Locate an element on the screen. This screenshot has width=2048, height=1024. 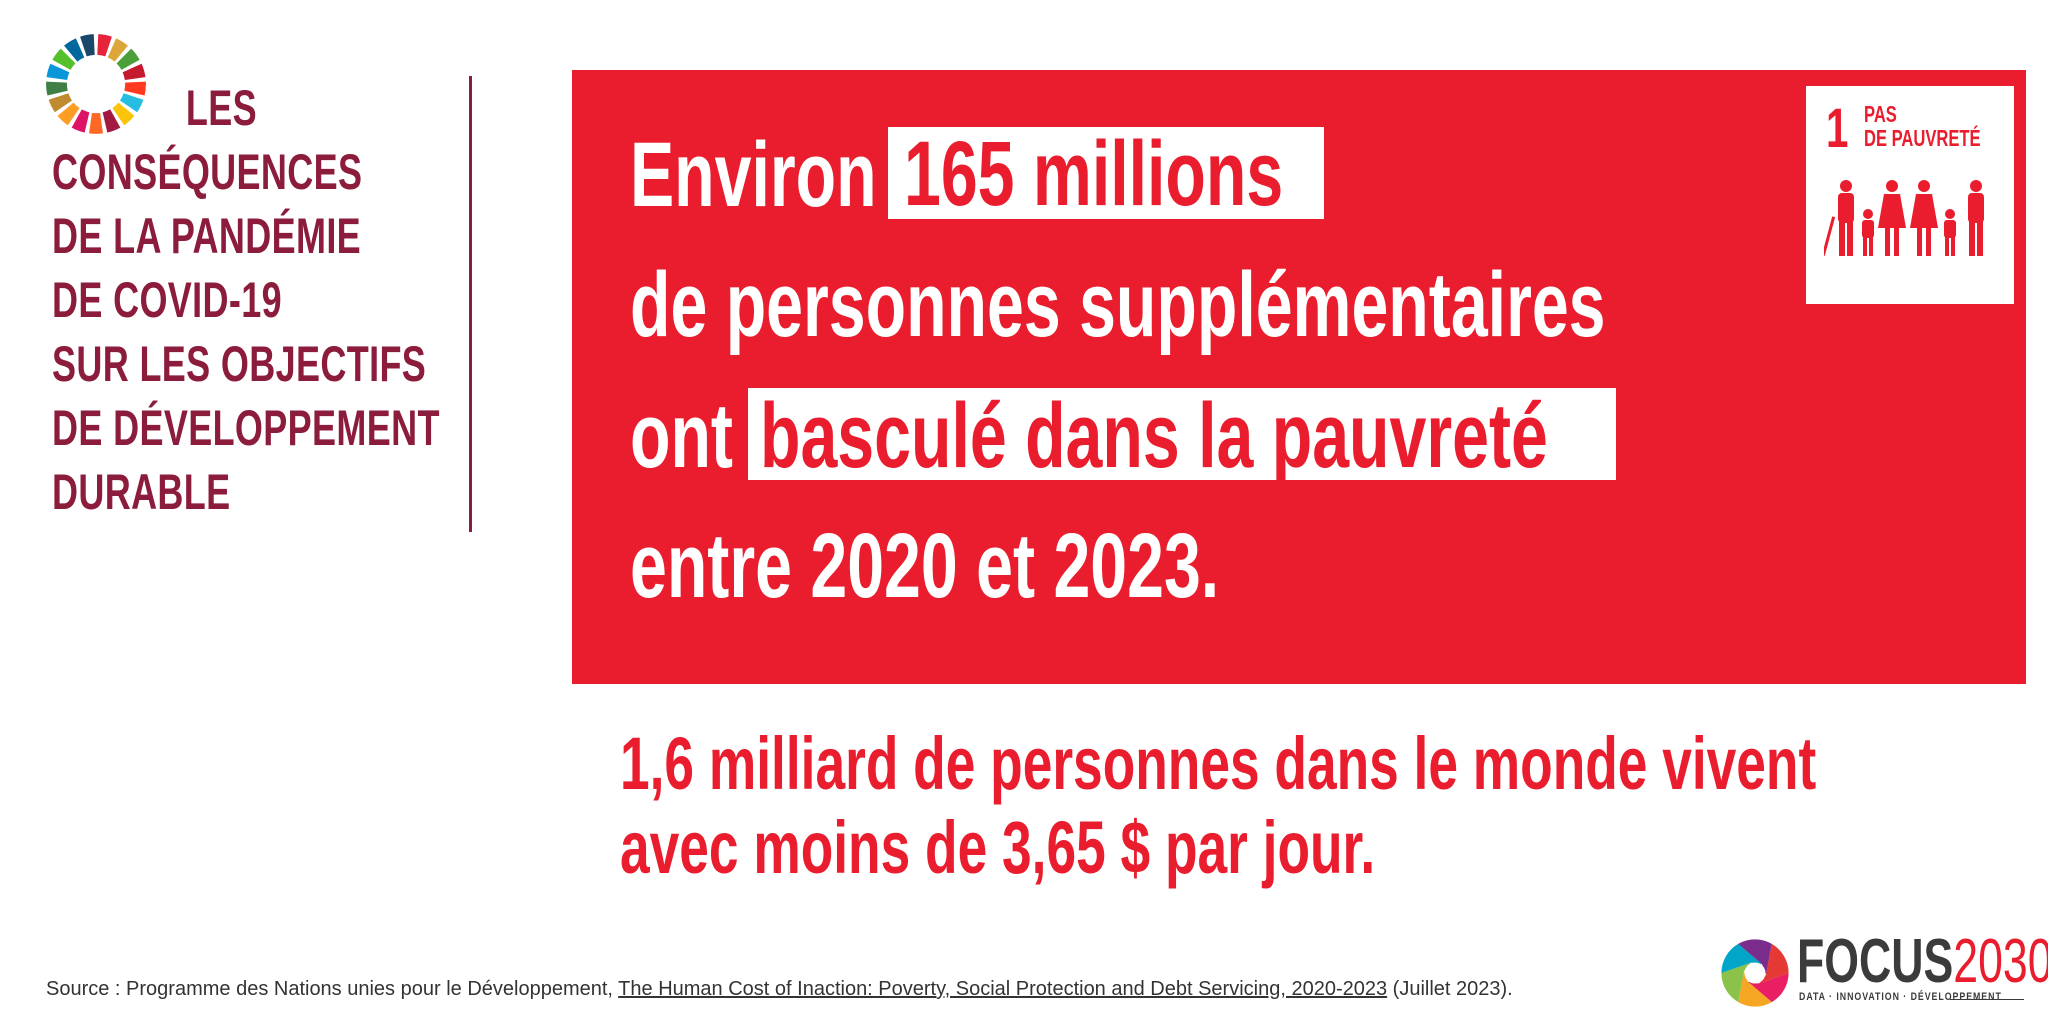
headline-line-1: Environ is located at coordinates (801, 174).